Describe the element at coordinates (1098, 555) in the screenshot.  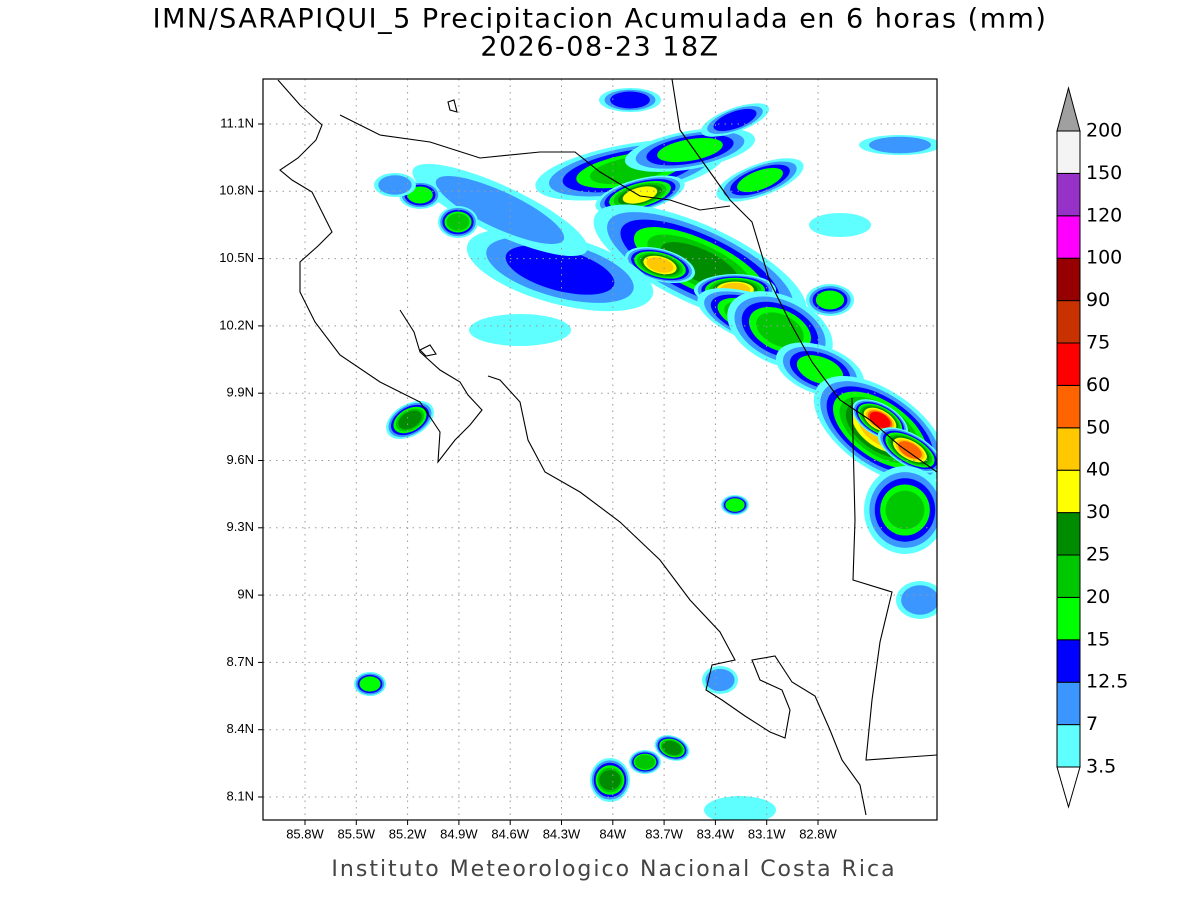
I see `colorbar-label: 25` at that location.